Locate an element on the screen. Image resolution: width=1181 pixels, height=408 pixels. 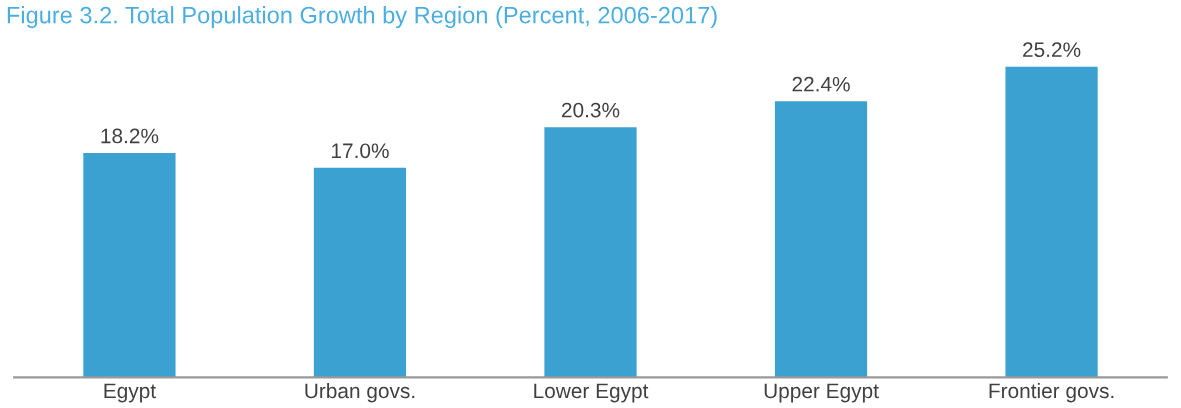
x-tick-label: Egypt is located at coordinates (130, 393).